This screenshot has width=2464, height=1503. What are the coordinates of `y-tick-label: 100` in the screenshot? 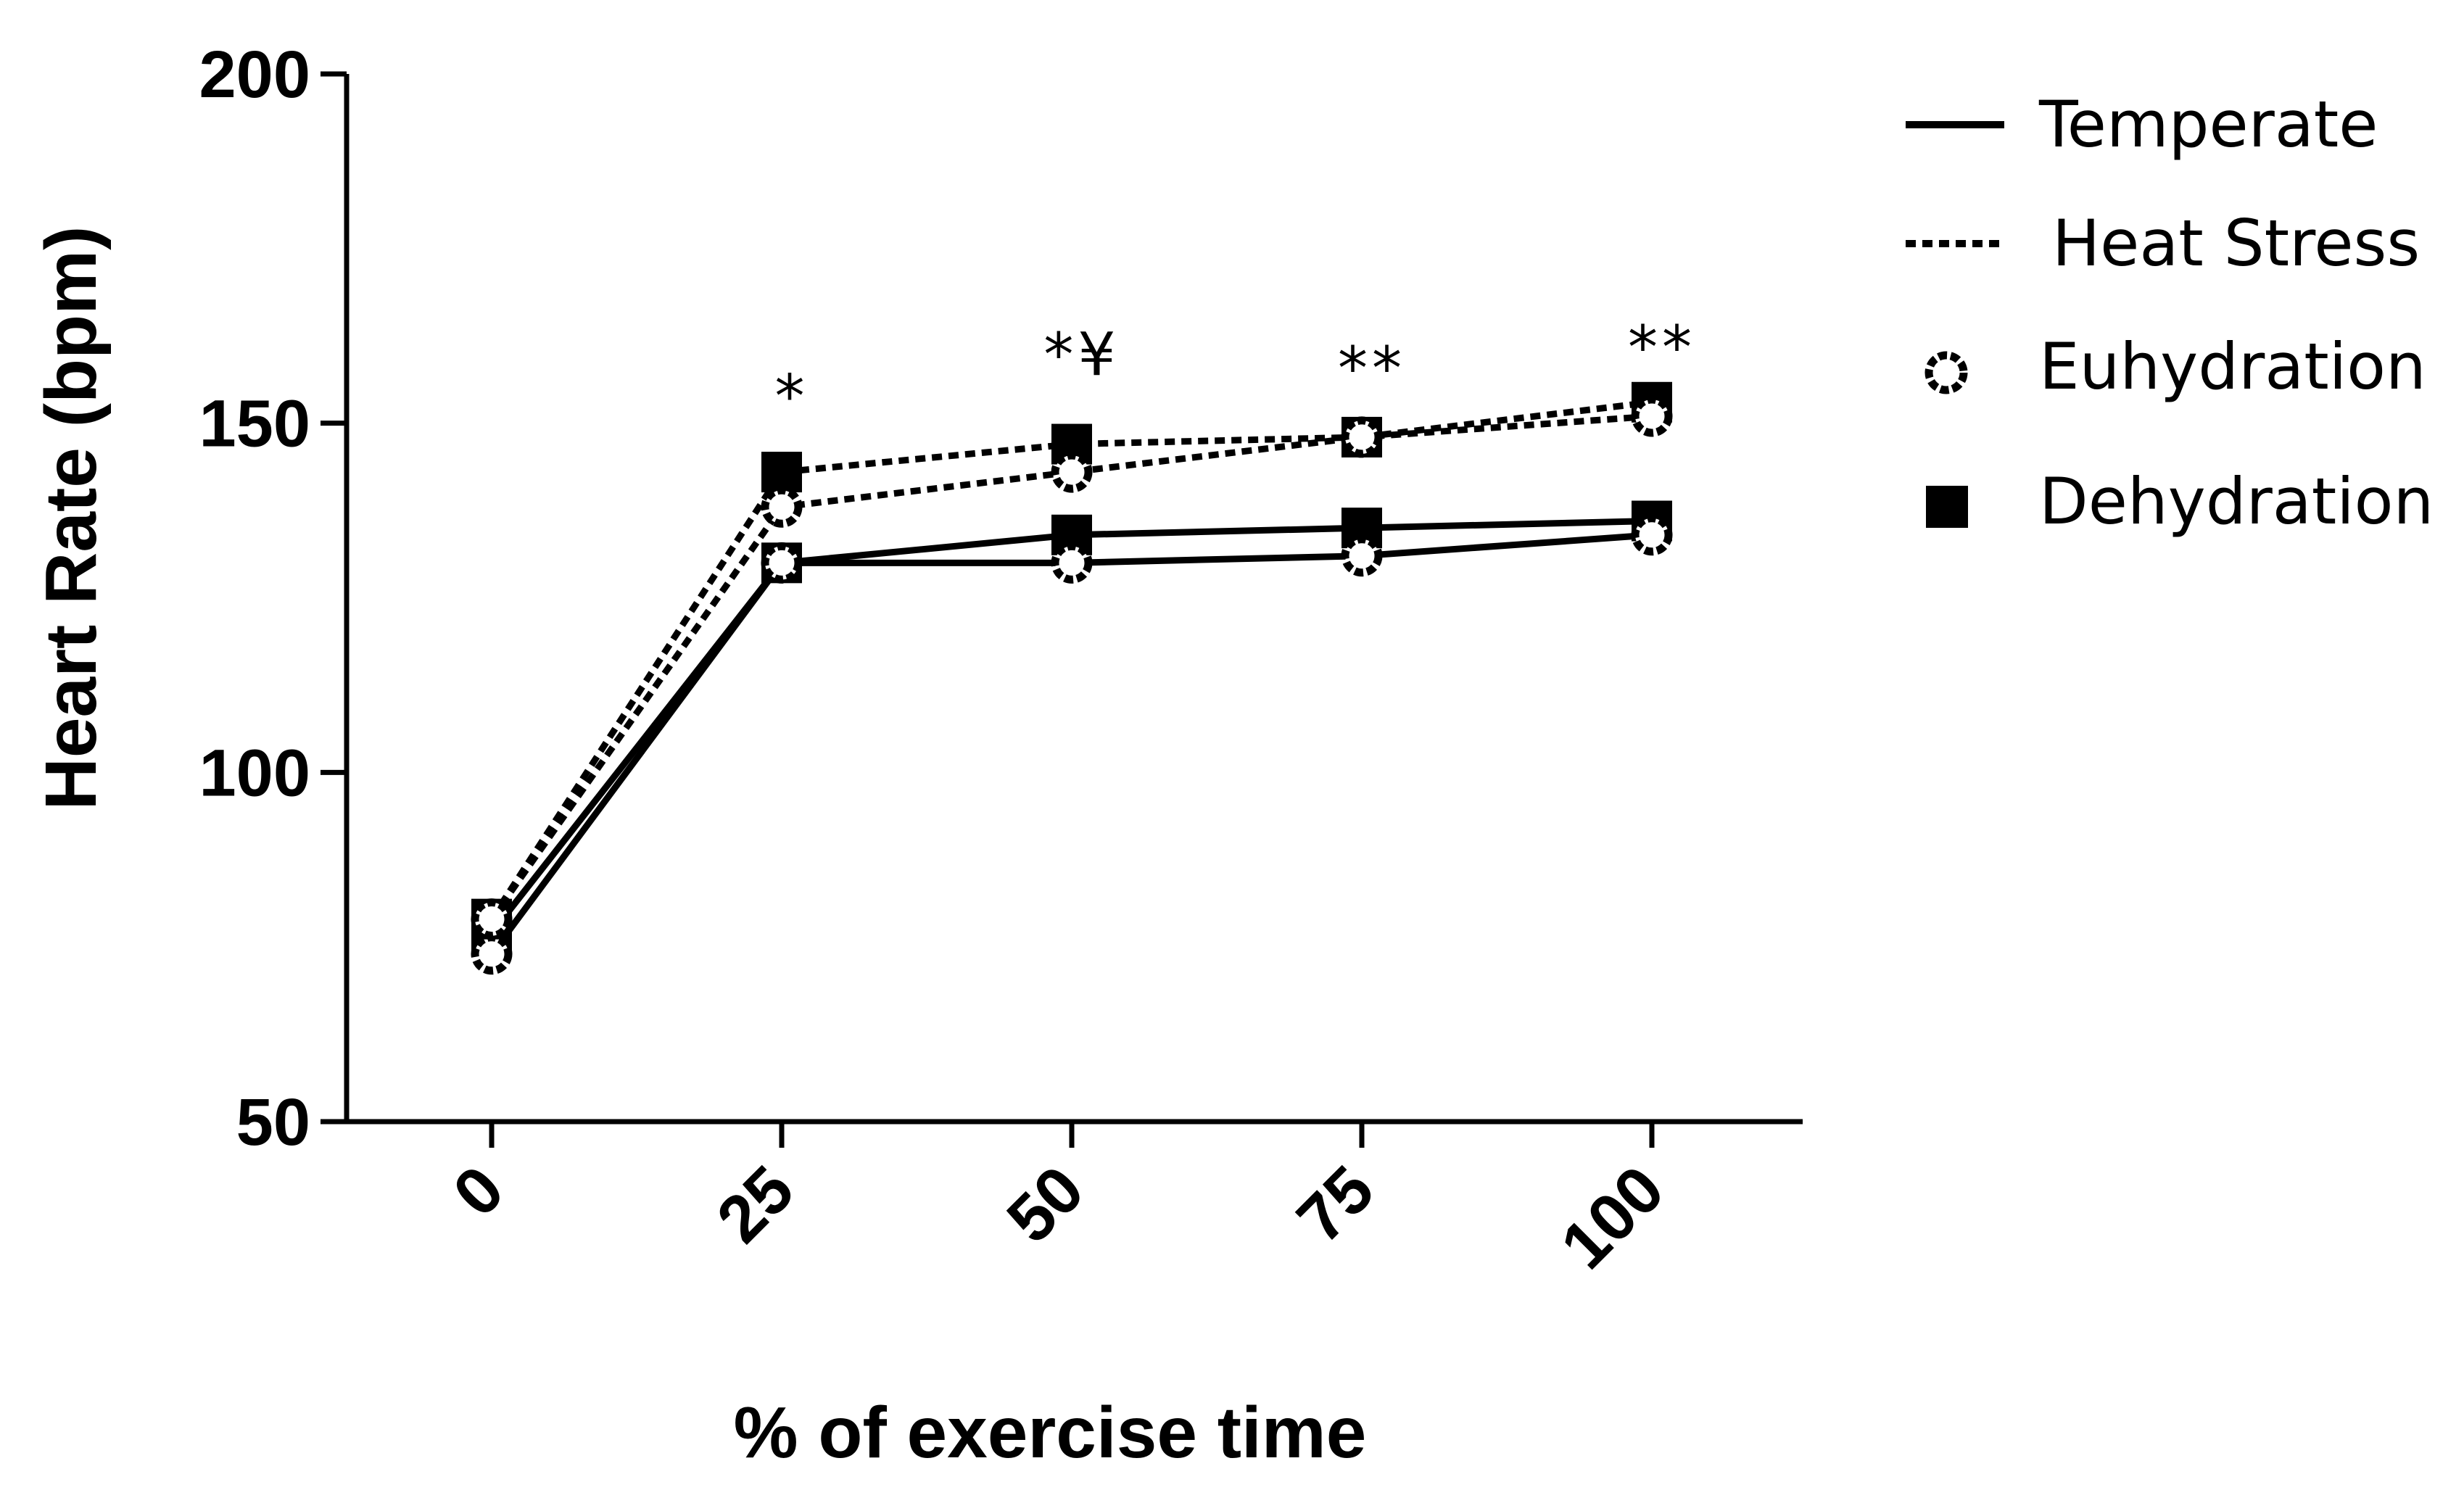 It's located at (255, 773).